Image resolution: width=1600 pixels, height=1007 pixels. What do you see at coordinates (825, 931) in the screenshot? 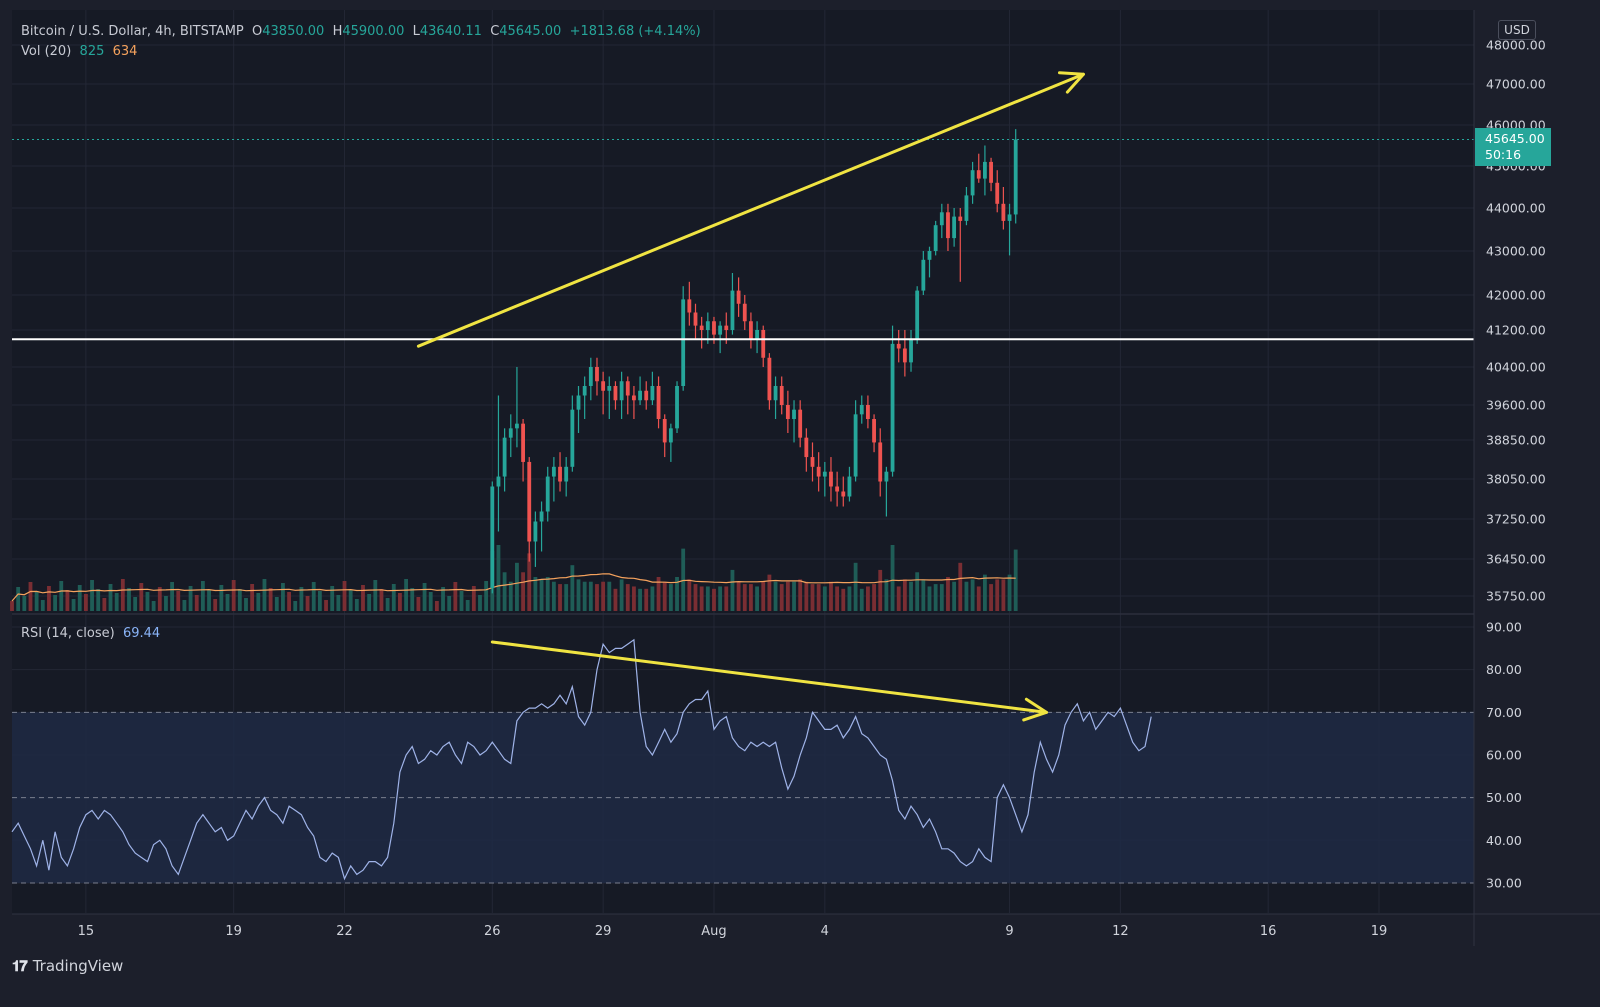
I see `x-tick-label: 4` at bounding box center [825, 931].